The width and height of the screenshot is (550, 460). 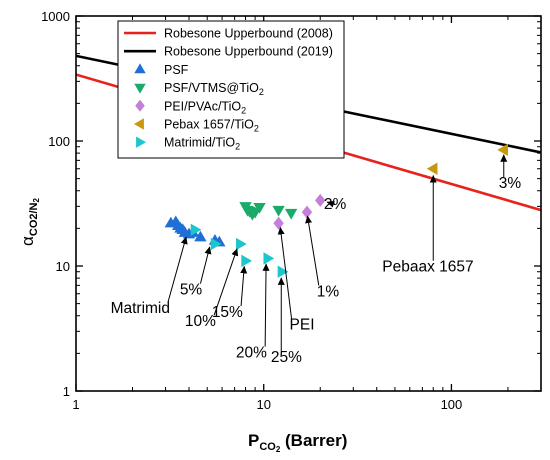 I want to click on pei-pvac-tio-legend-swatch, so click(x=140, y=105).